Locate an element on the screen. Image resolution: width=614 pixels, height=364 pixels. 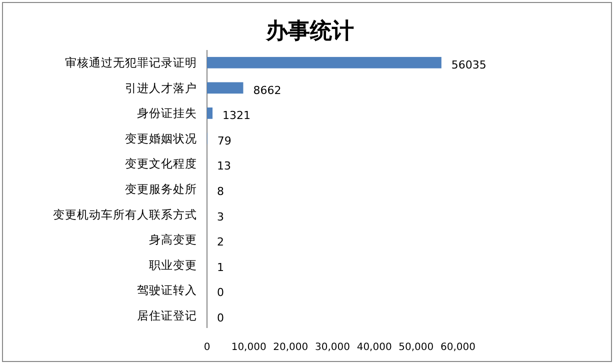
data-label: 13 is located at coordinates (224, 166).